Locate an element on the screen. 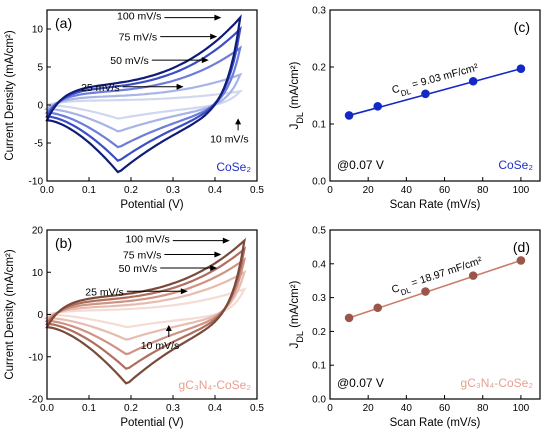 The image size is (550, 440). chart-a-xtick-label: 0.3 is located at coordinates (173, 190).